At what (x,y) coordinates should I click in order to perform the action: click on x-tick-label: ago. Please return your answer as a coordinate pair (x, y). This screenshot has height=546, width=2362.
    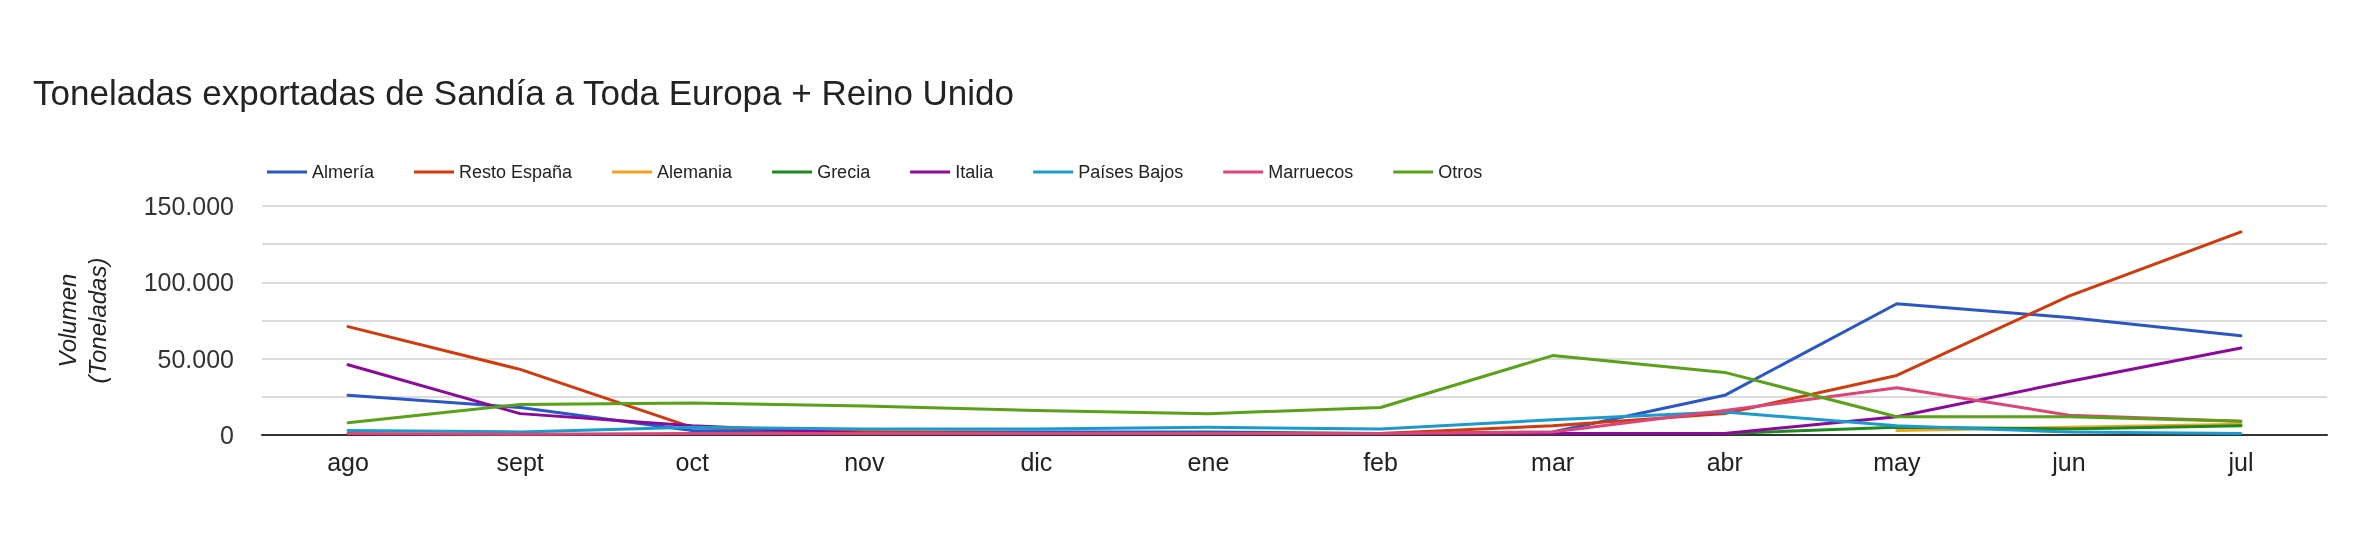
    Looking at the image, I should click on (348, 461).